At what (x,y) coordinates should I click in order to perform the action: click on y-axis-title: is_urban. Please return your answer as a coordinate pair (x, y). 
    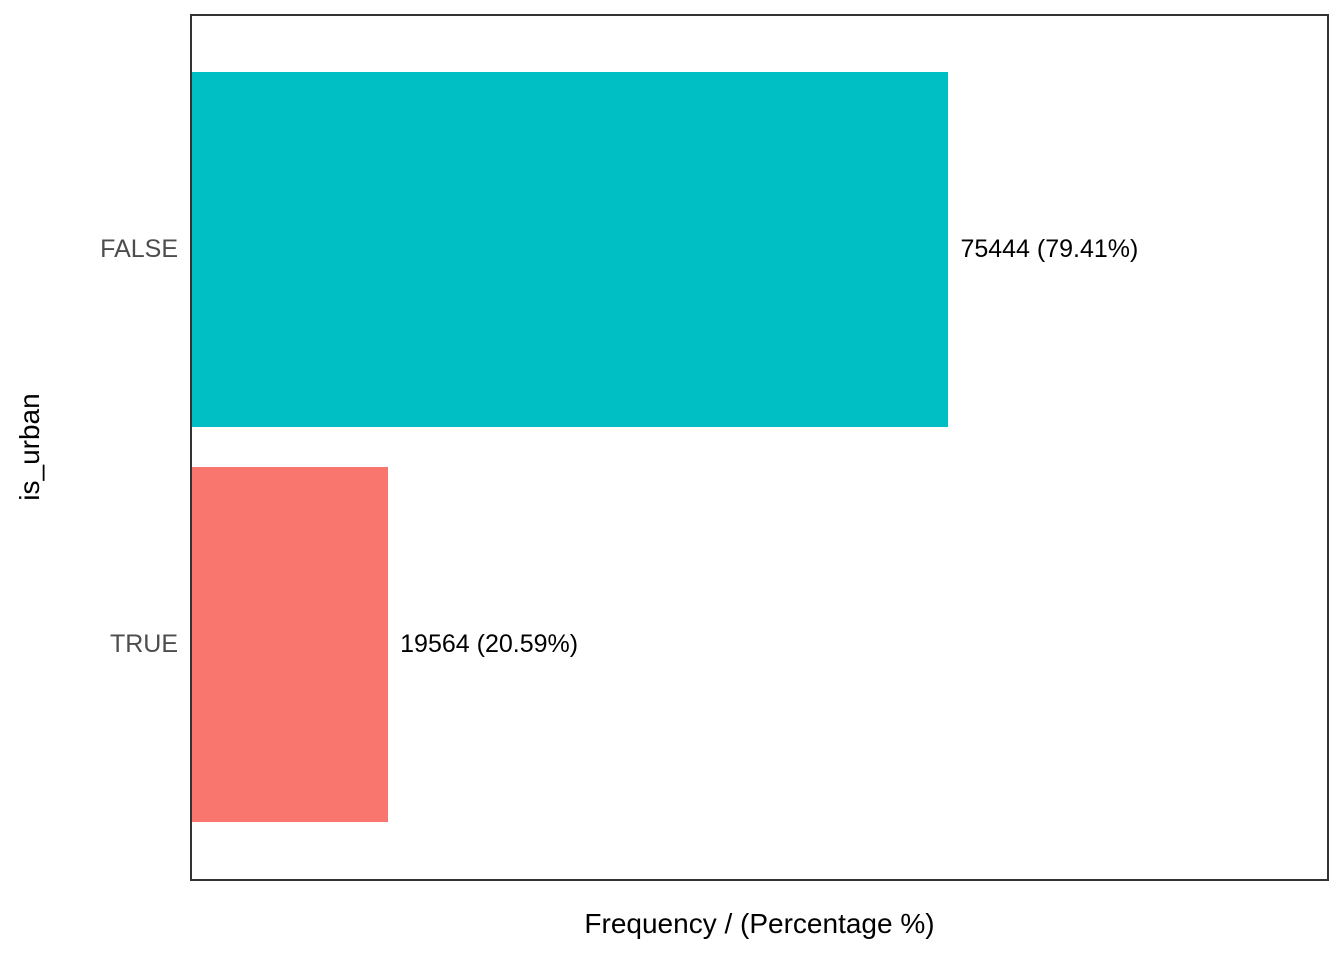
    Looking at the image, I should click on (29, 447).